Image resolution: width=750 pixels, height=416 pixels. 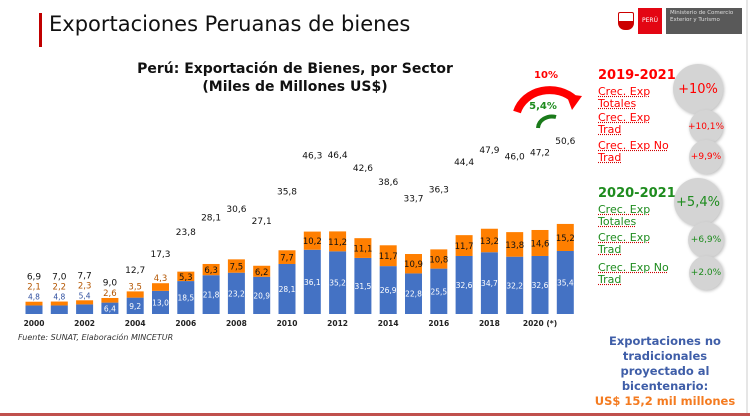 I want to click on label-tradicionales: 36,1, so click(x=312, y=282).